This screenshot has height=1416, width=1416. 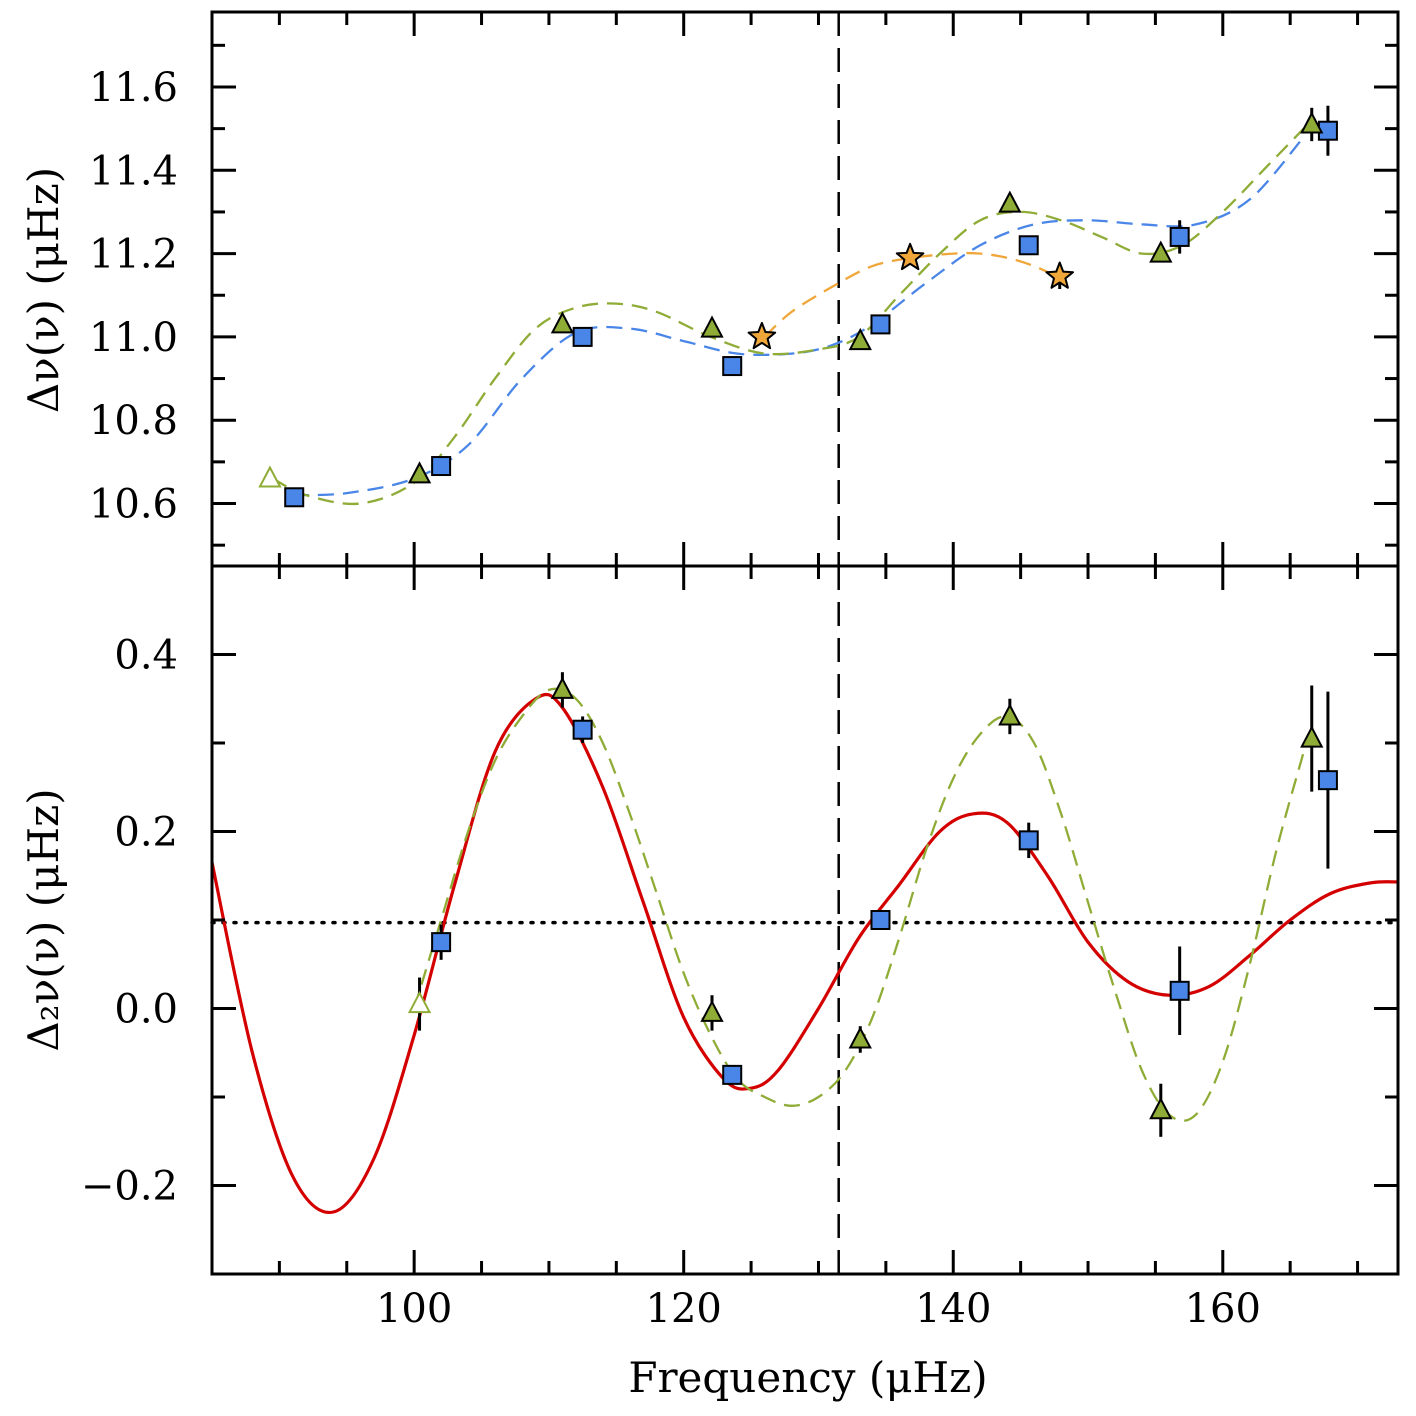 I want to click on top-y-axis-label: Δν(ν) (μHz), so click(x=43, y=290).